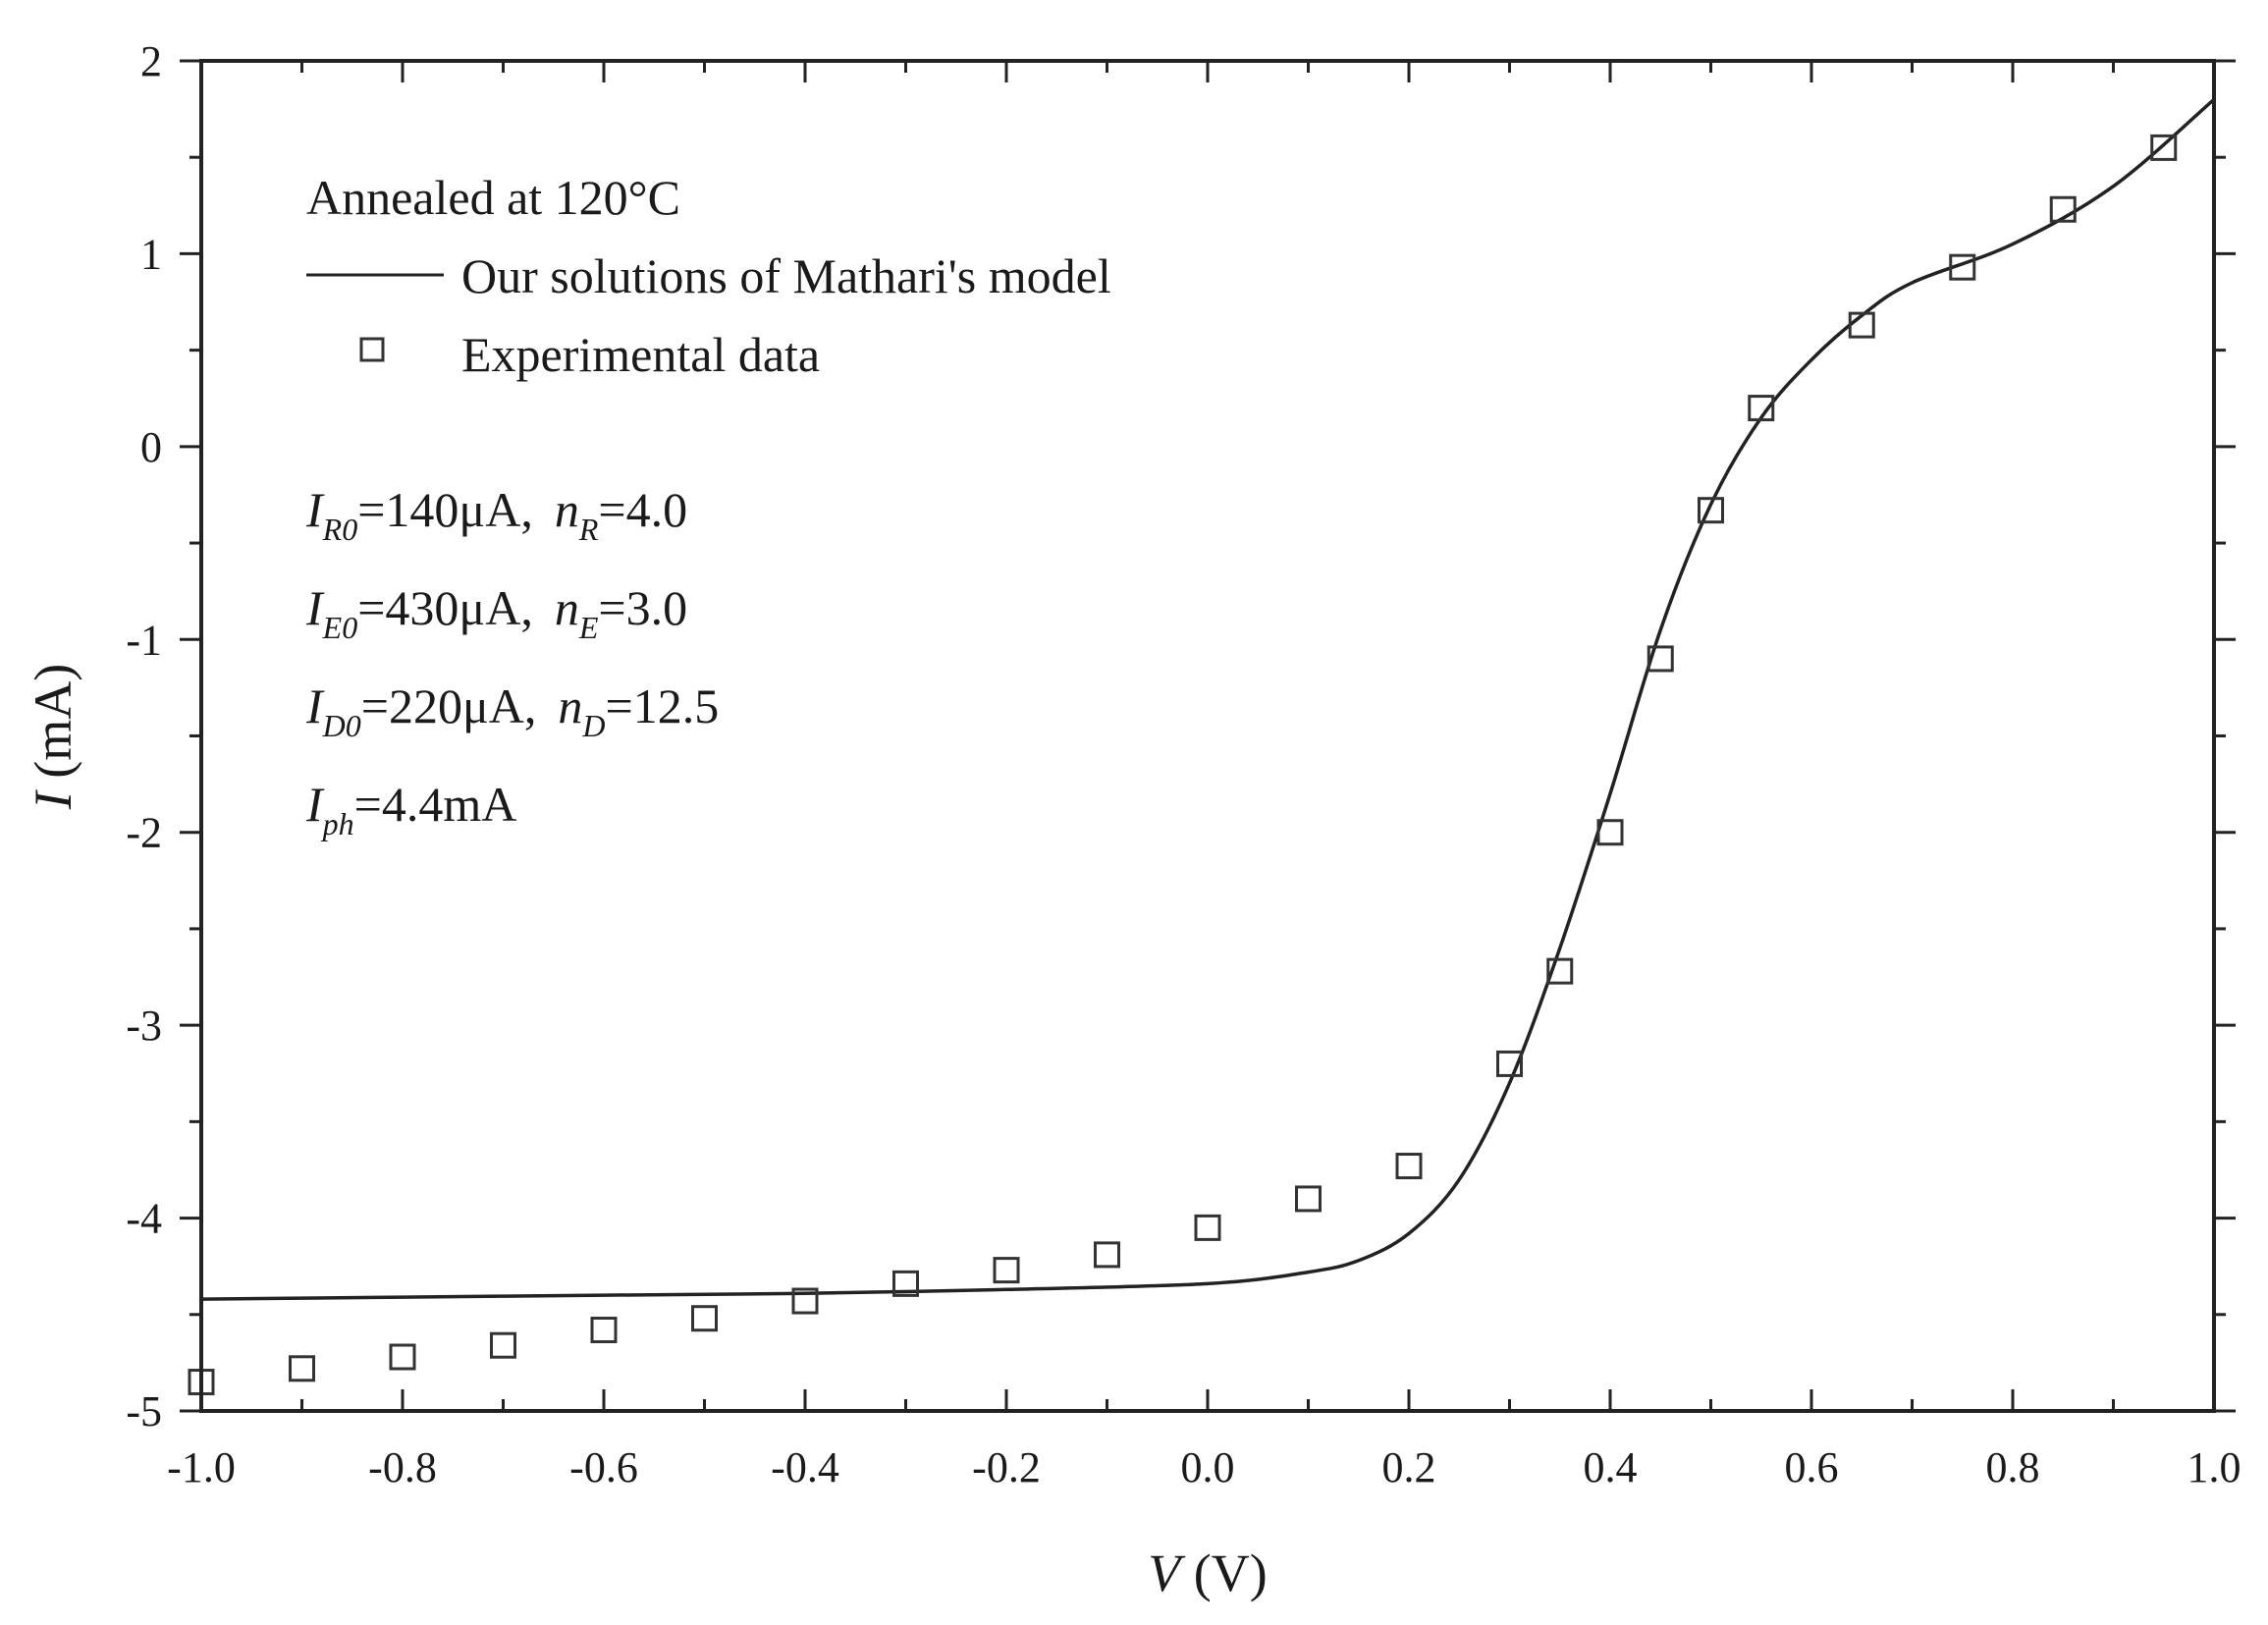  Describe the element at coordinates (372, 350) in the screenshot. I see `legend-square-marker` at that location.